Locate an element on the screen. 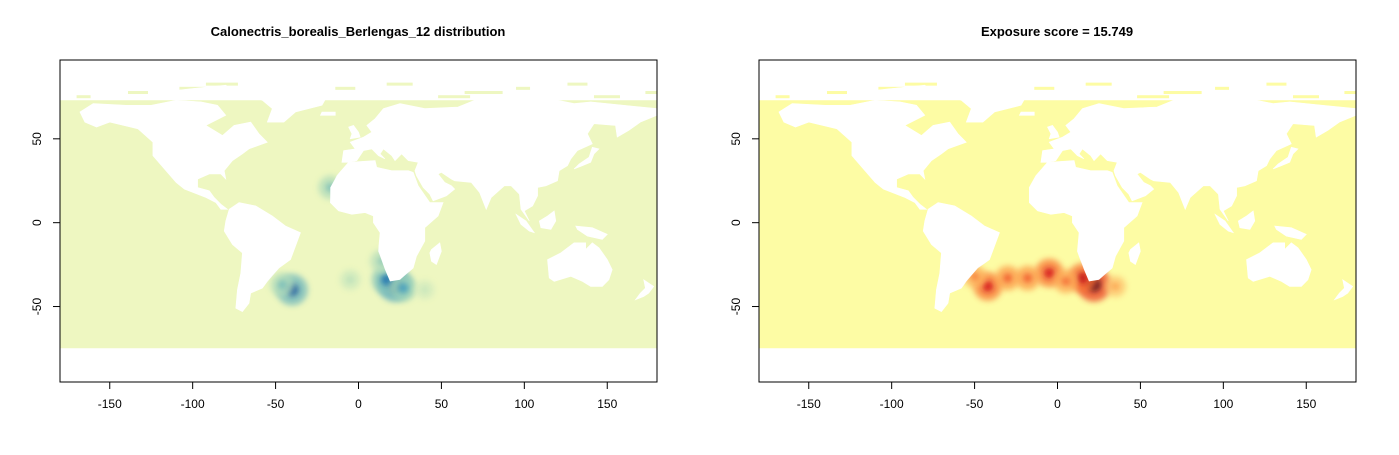 This screenshot has height=455, width=1399. left-x-tick-label: -150 is located at coordinates (110, 404).